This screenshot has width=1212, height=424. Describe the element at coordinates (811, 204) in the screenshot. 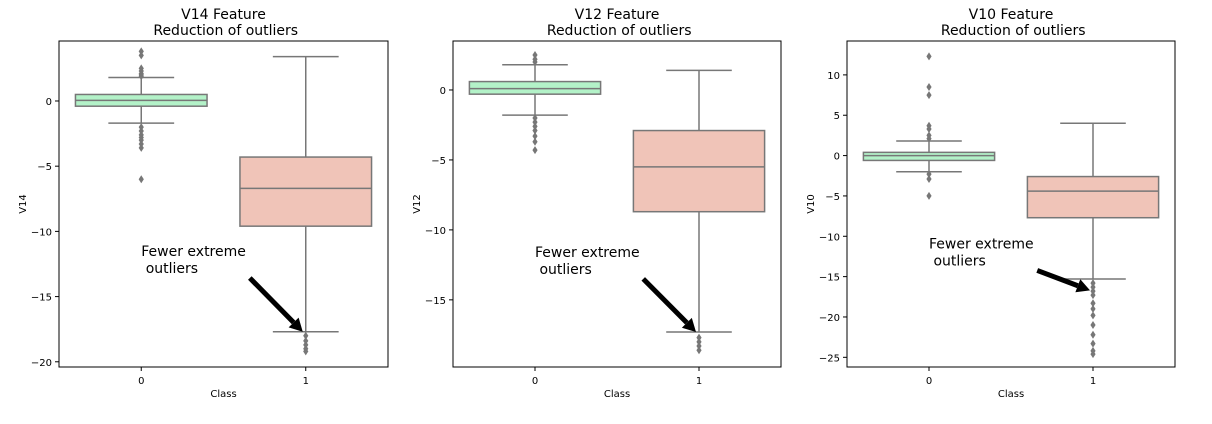

I see `y-axis-label: V10` at that location.